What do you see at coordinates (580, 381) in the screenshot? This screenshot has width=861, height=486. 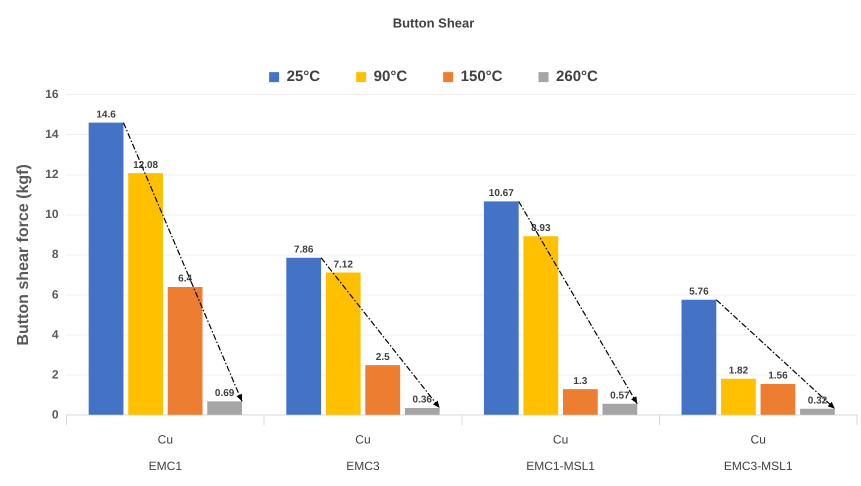 I see `data-label: 1.3` at bounding box center [580, 381].